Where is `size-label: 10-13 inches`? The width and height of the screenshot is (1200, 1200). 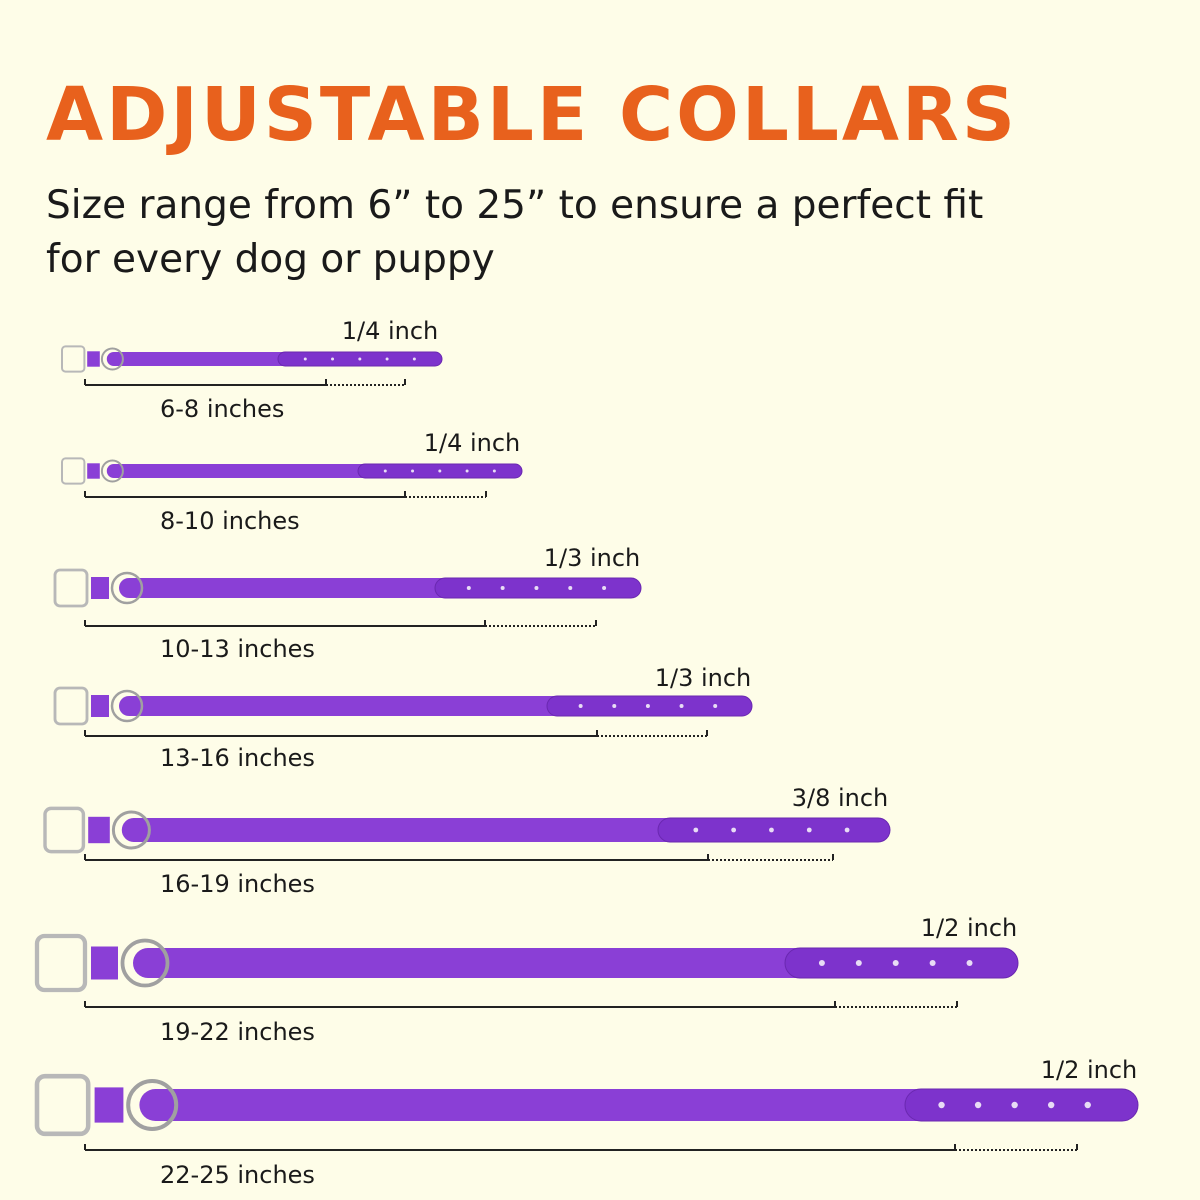
size-label: 10-13 inches is located at coordinates (237, 649).